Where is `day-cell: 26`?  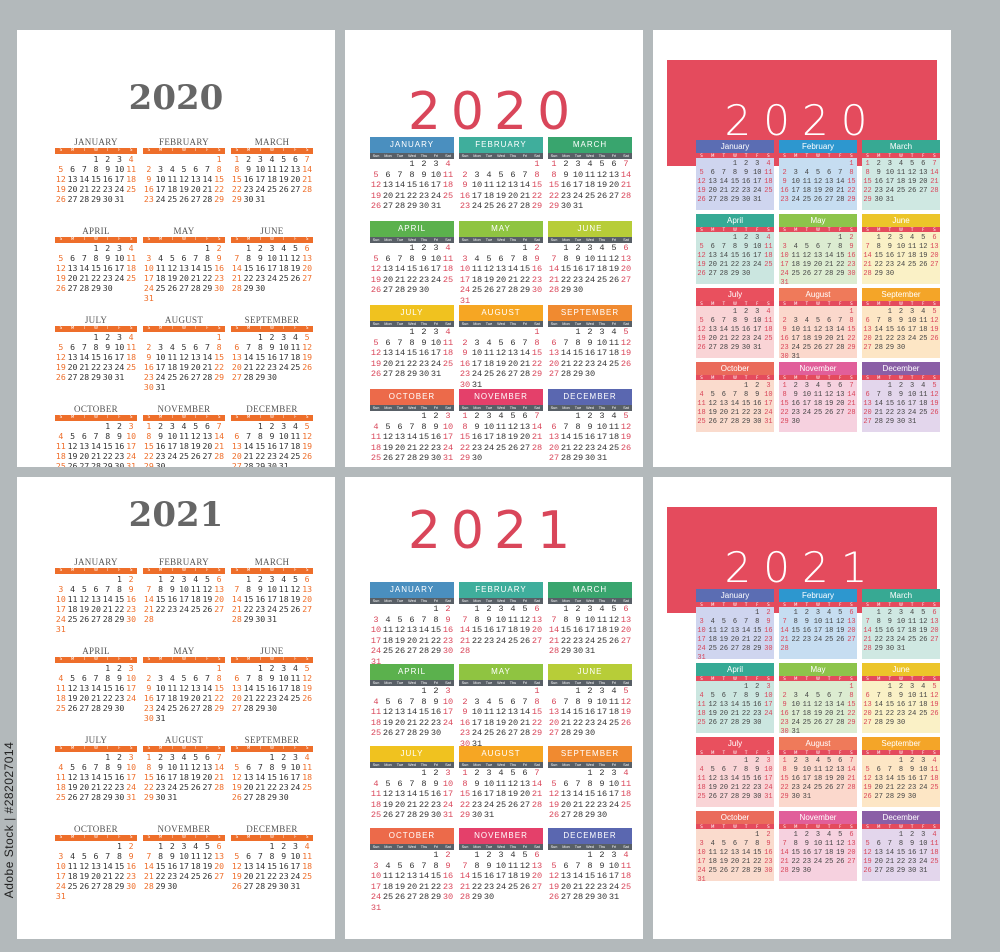
day-cell: 26 is located at coordinates (184, 708).